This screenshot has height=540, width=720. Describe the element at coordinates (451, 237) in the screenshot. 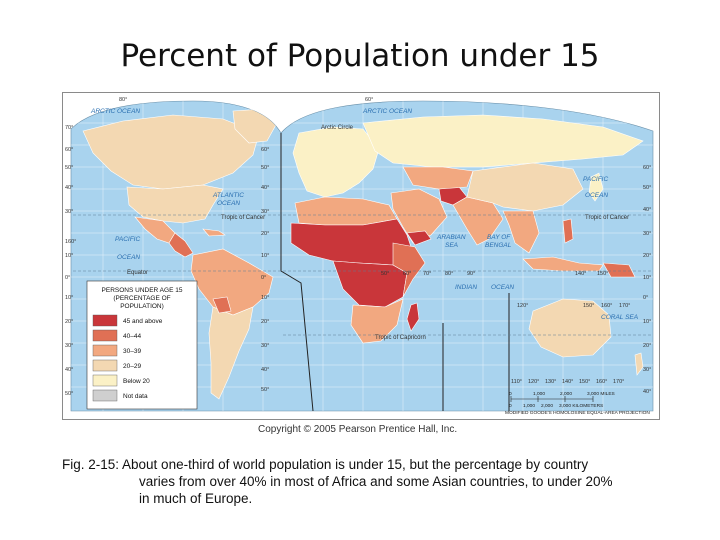

I see `label-arabian-1: ARABIAN` at that location.